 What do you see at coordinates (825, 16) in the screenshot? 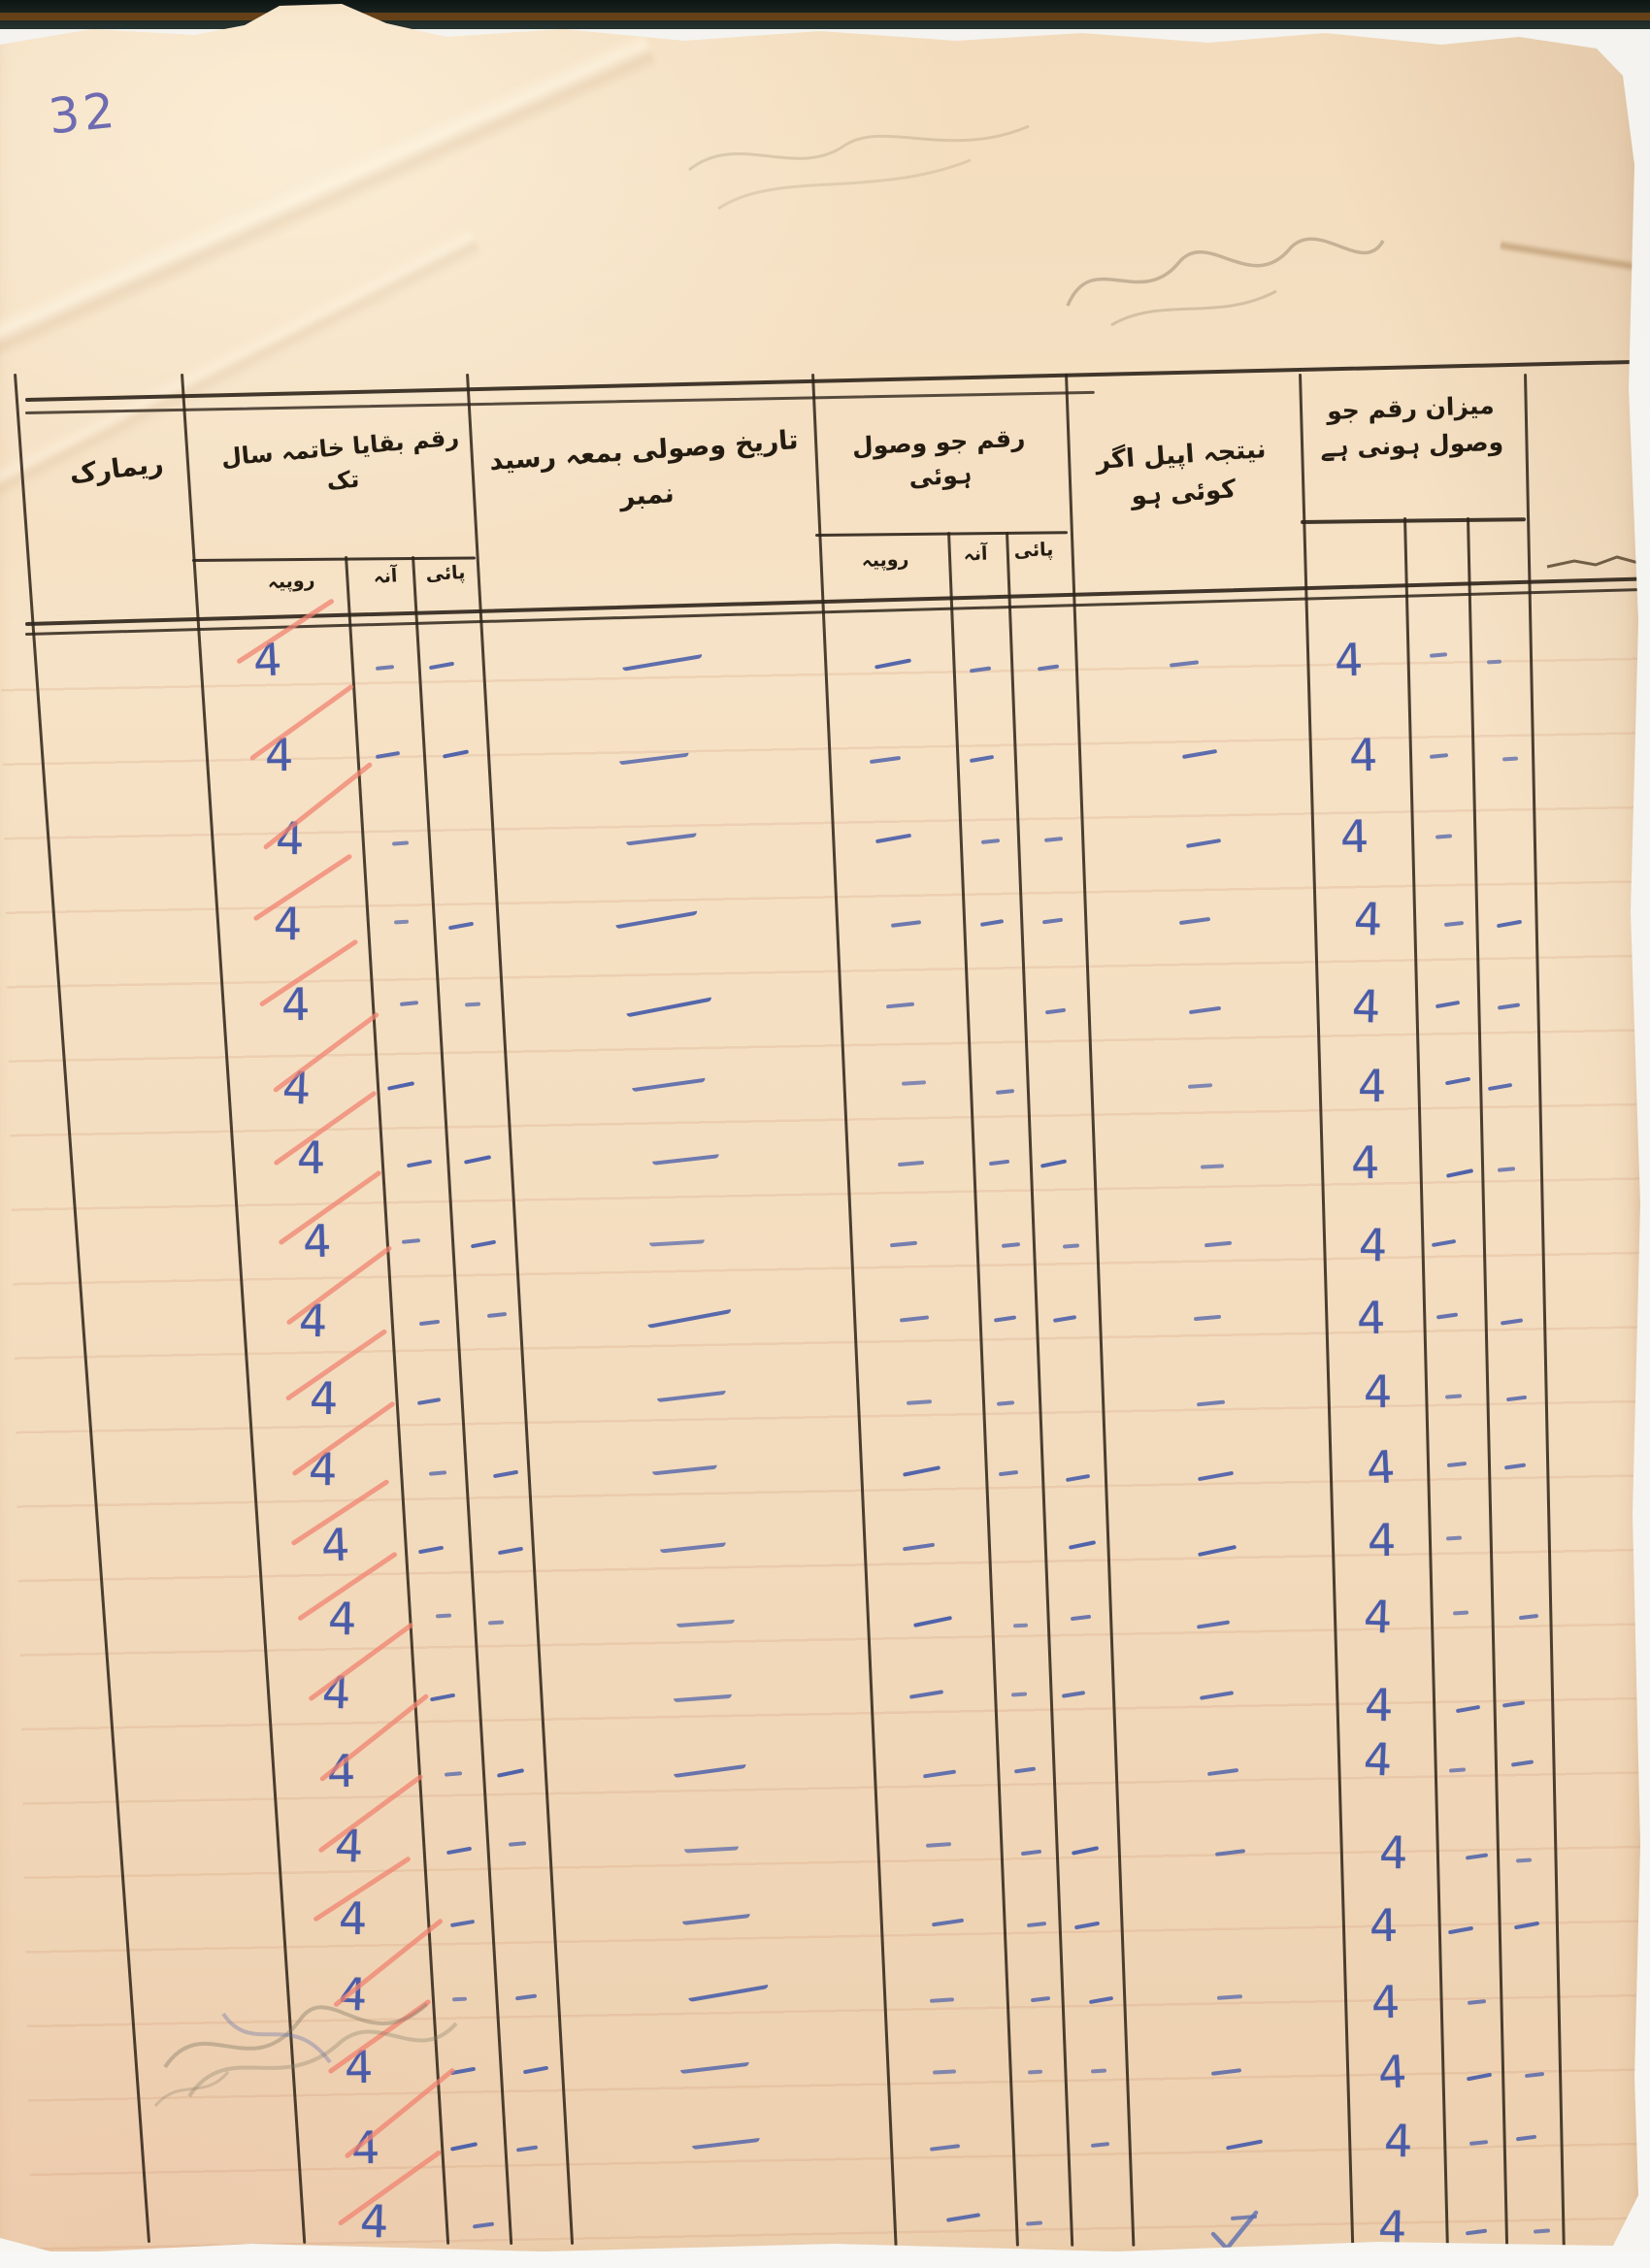
I see `binder-edge-line` at bounding box center [825, 16].